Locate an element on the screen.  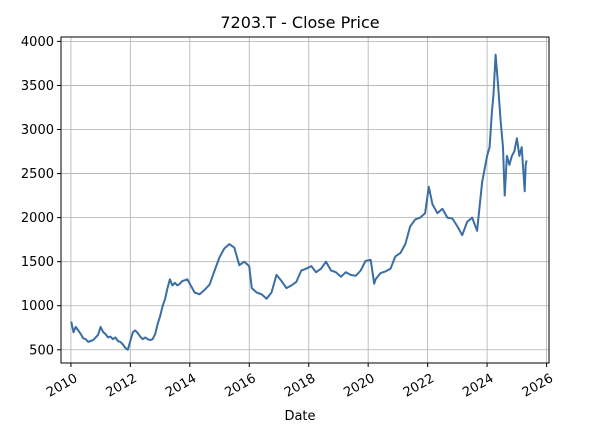
y-tick-label: 4000 is located at coordinates (37, 42).